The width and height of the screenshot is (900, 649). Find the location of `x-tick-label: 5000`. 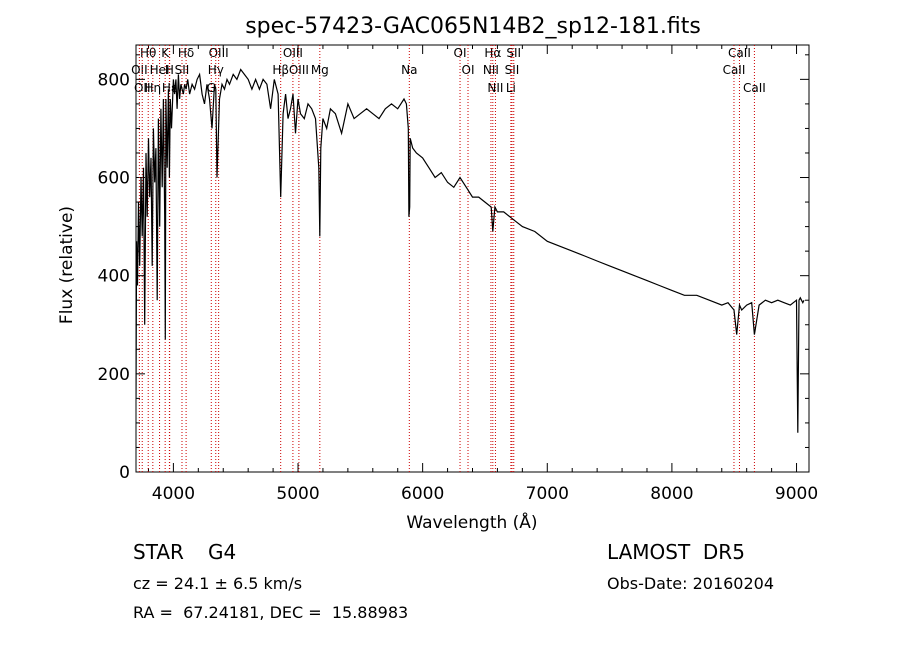

x-tick-label: 5000 is located at coordinates (297, 494).